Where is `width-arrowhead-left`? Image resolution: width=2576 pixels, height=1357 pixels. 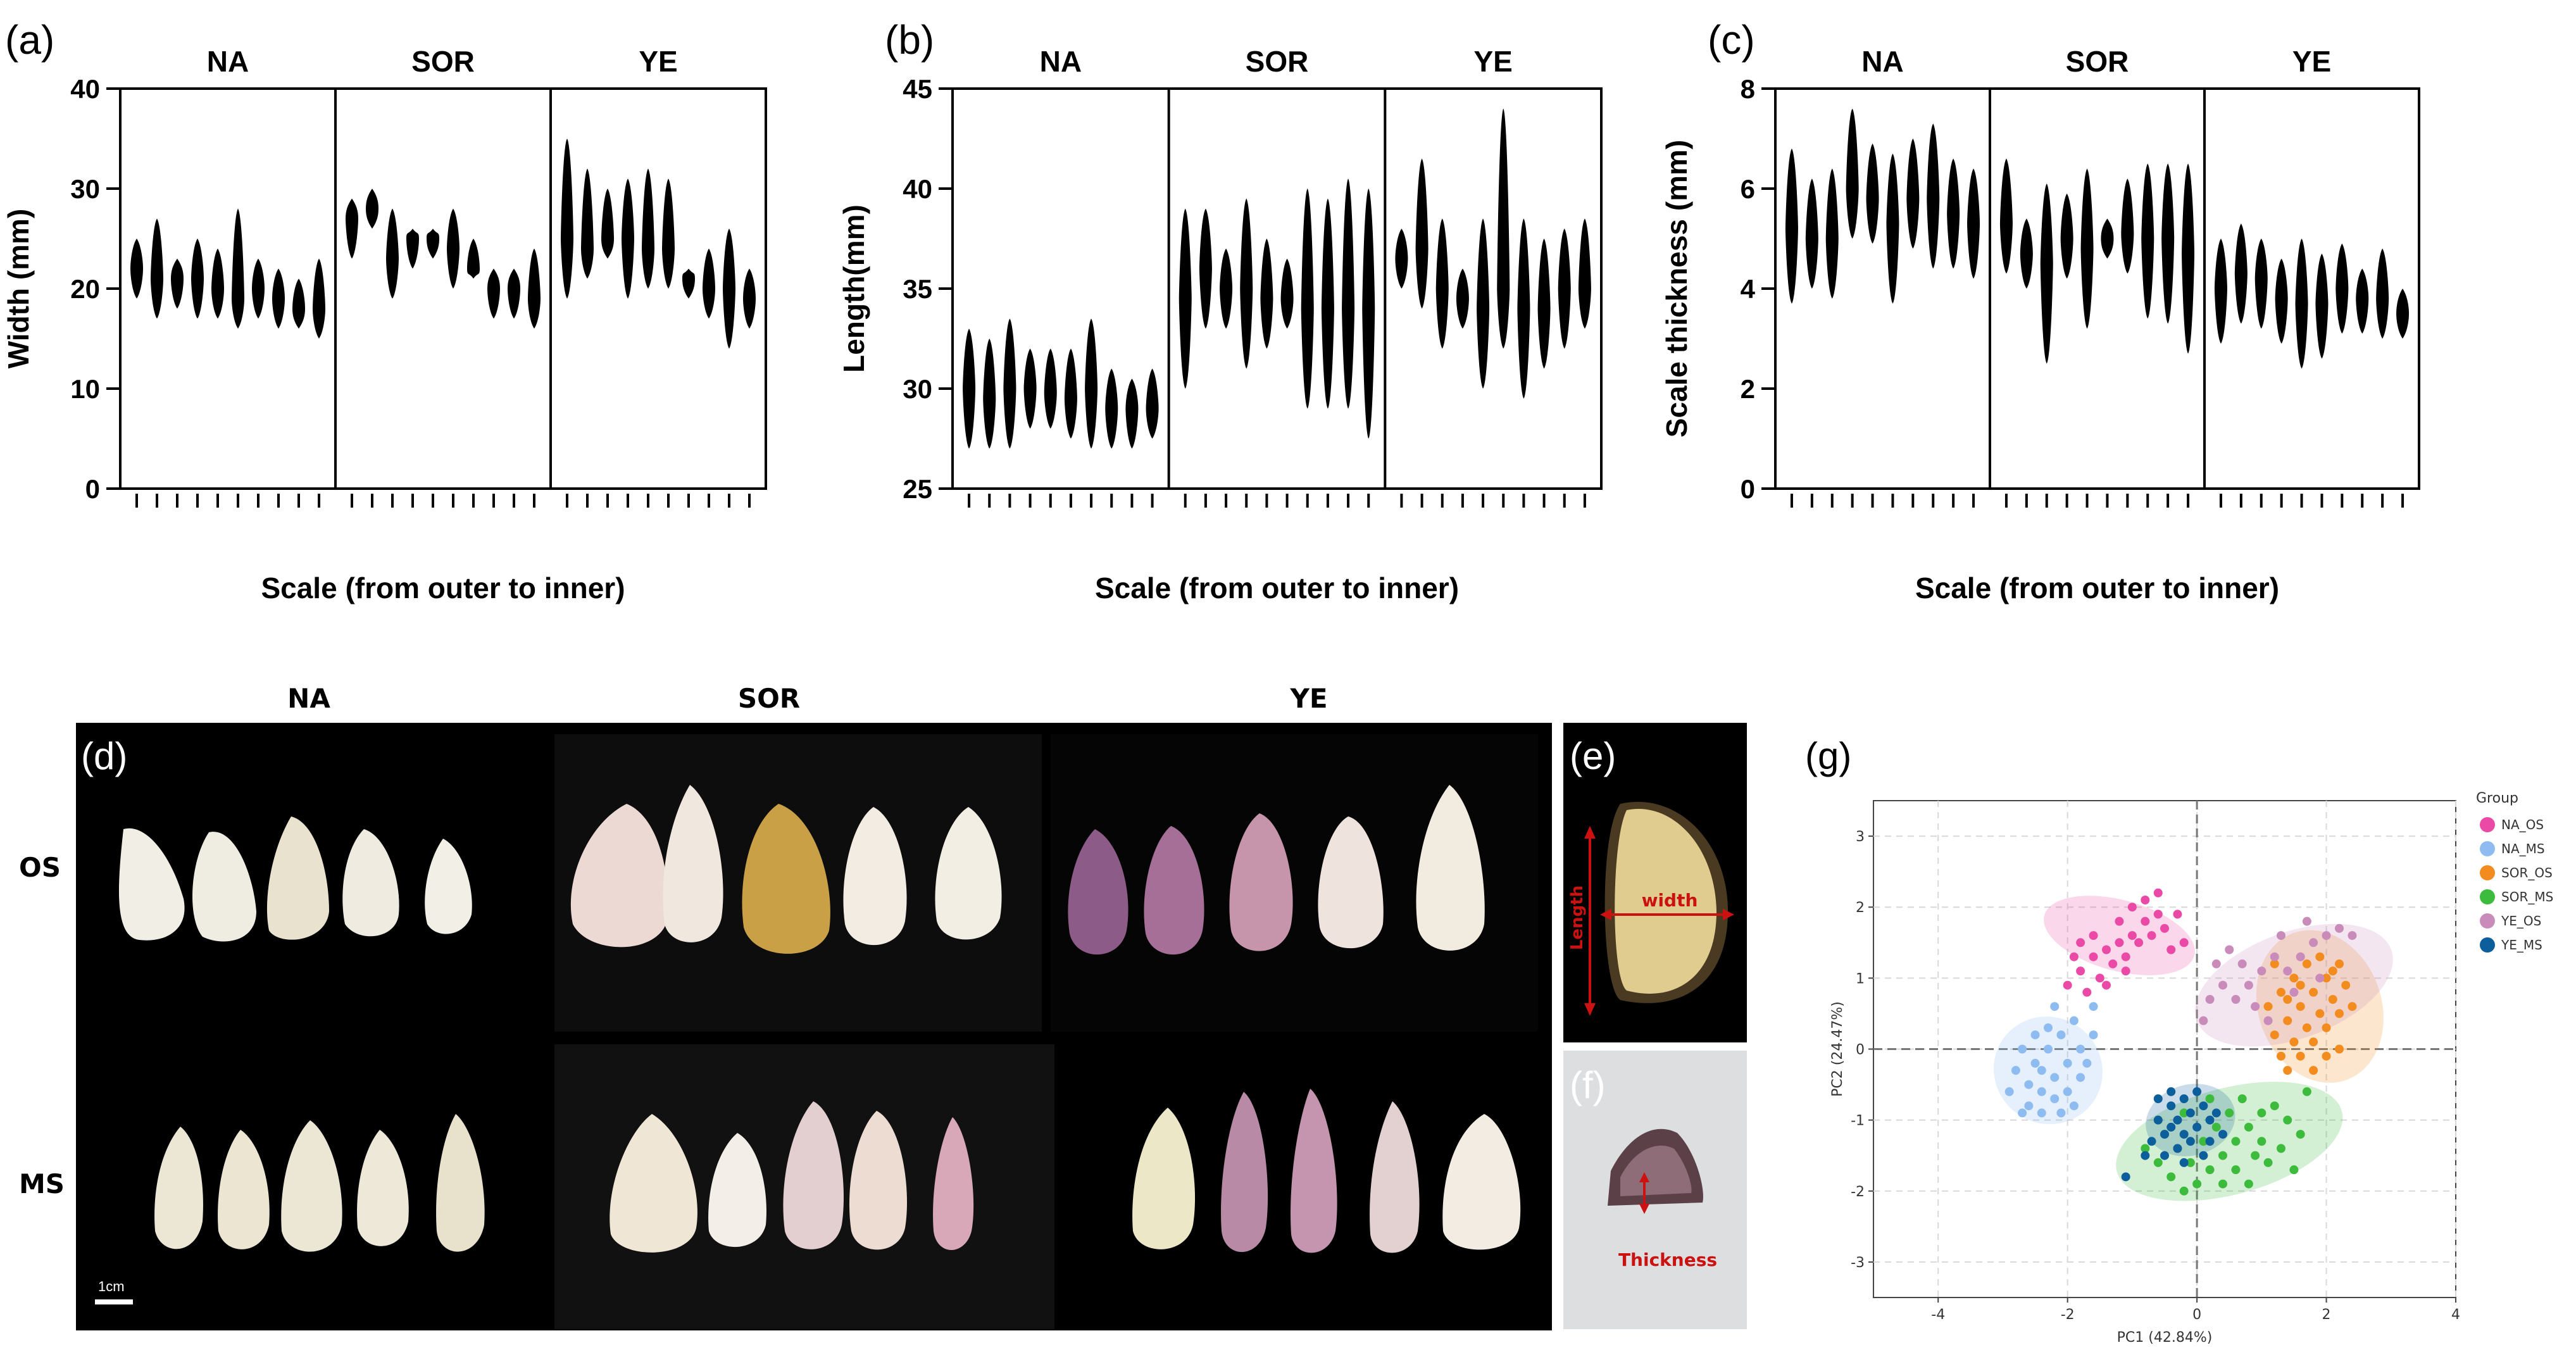
width-arrowhead-left is located at coordinates (1605, 915).